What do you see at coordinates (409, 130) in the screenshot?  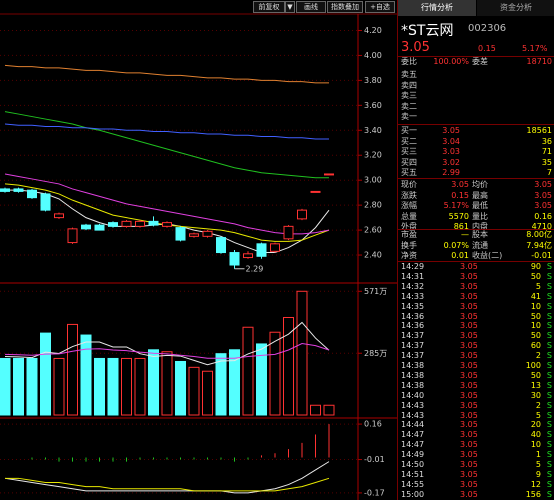 I see `bid-label: 买一` at bounding box center [409, 130].